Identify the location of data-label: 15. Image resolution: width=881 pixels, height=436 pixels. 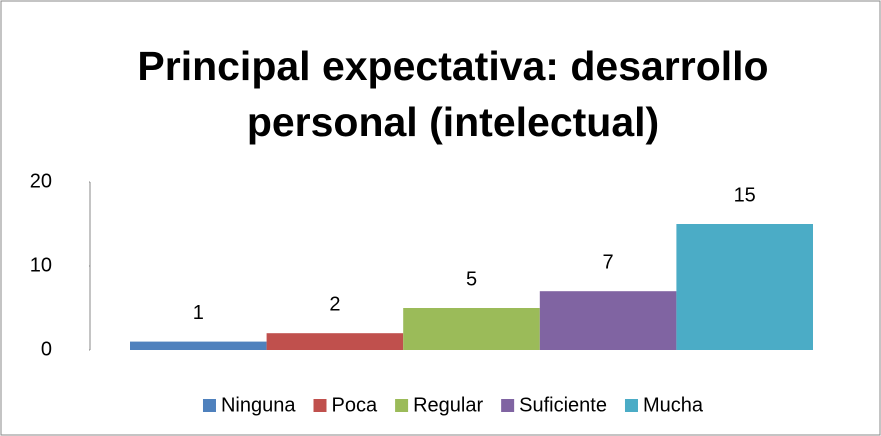
(745, 195).